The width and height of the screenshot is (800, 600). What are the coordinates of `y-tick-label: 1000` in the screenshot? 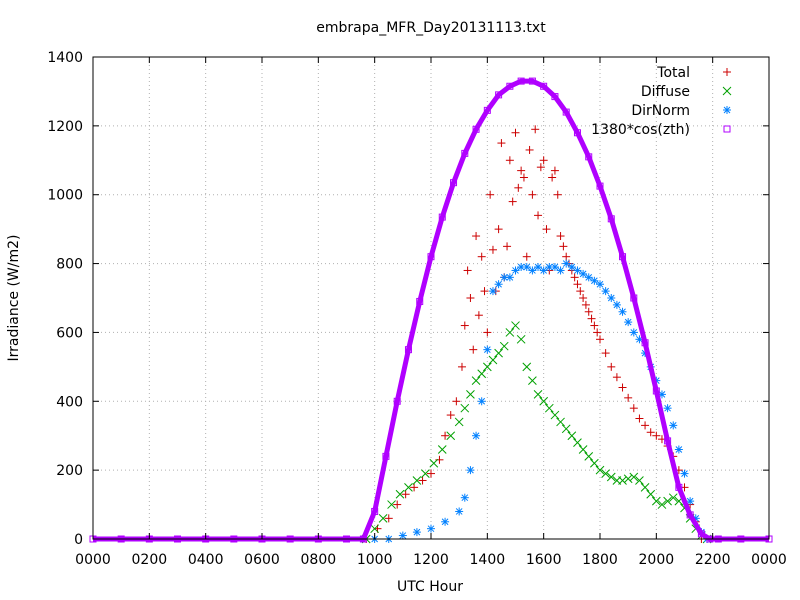 It's located at (65, 196).